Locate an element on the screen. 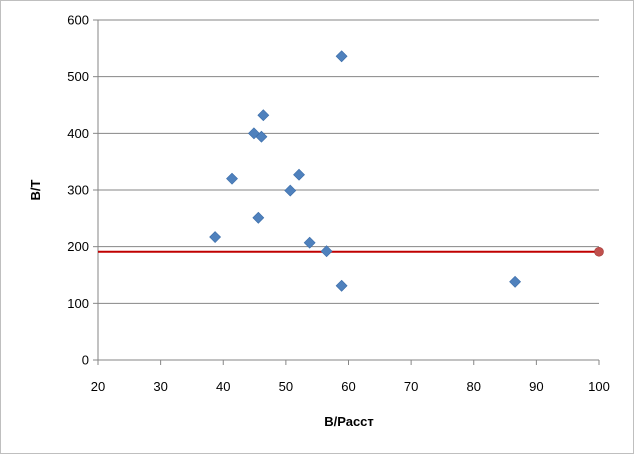  y-tick-label: 500 is located at coordinates (78, 76).